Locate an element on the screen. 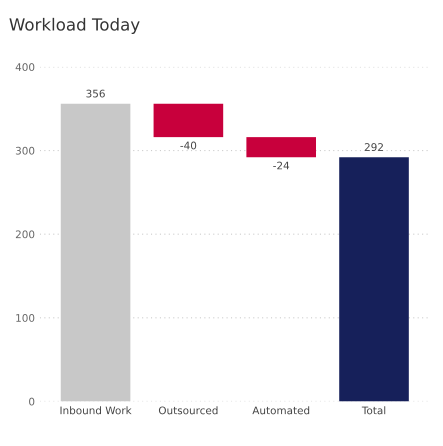  x-tick-label: Total is located at coordinates (374, 410).